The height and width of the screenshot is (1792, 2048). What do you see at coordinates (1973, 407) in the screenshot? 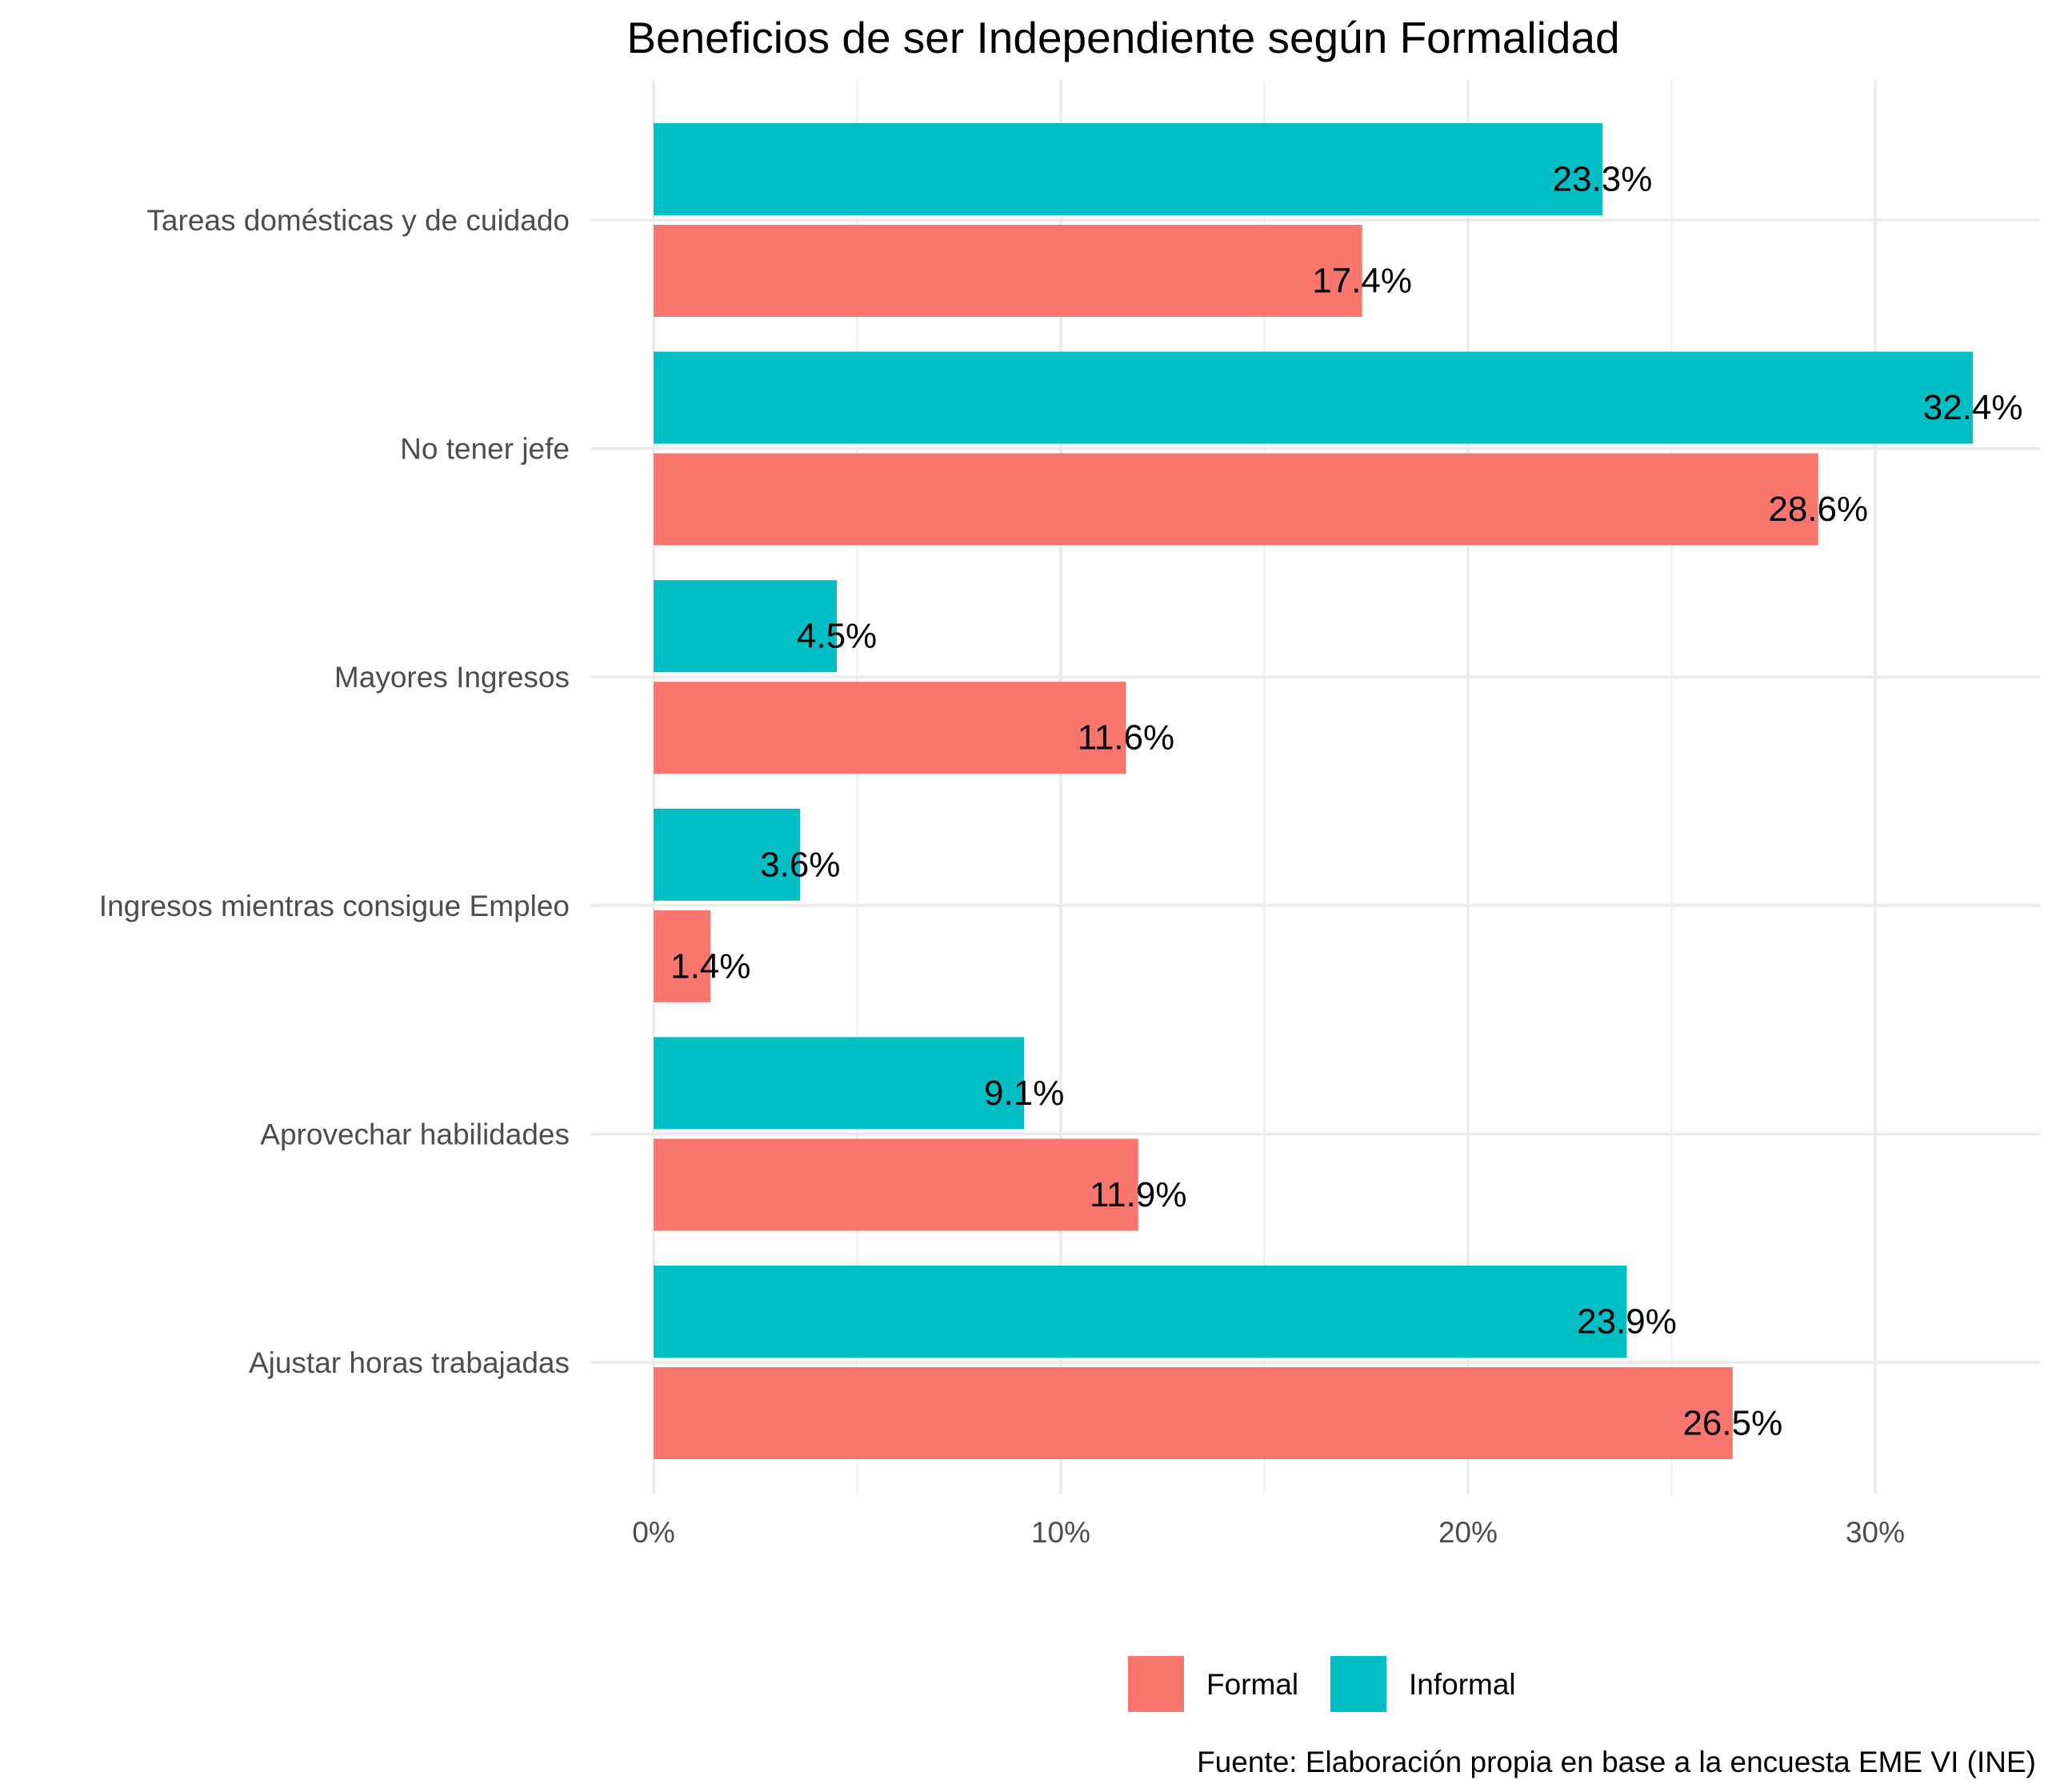
I see `value-label-informal-no-tener-jefe: 32.4%` at bounding box center [1973, 407].